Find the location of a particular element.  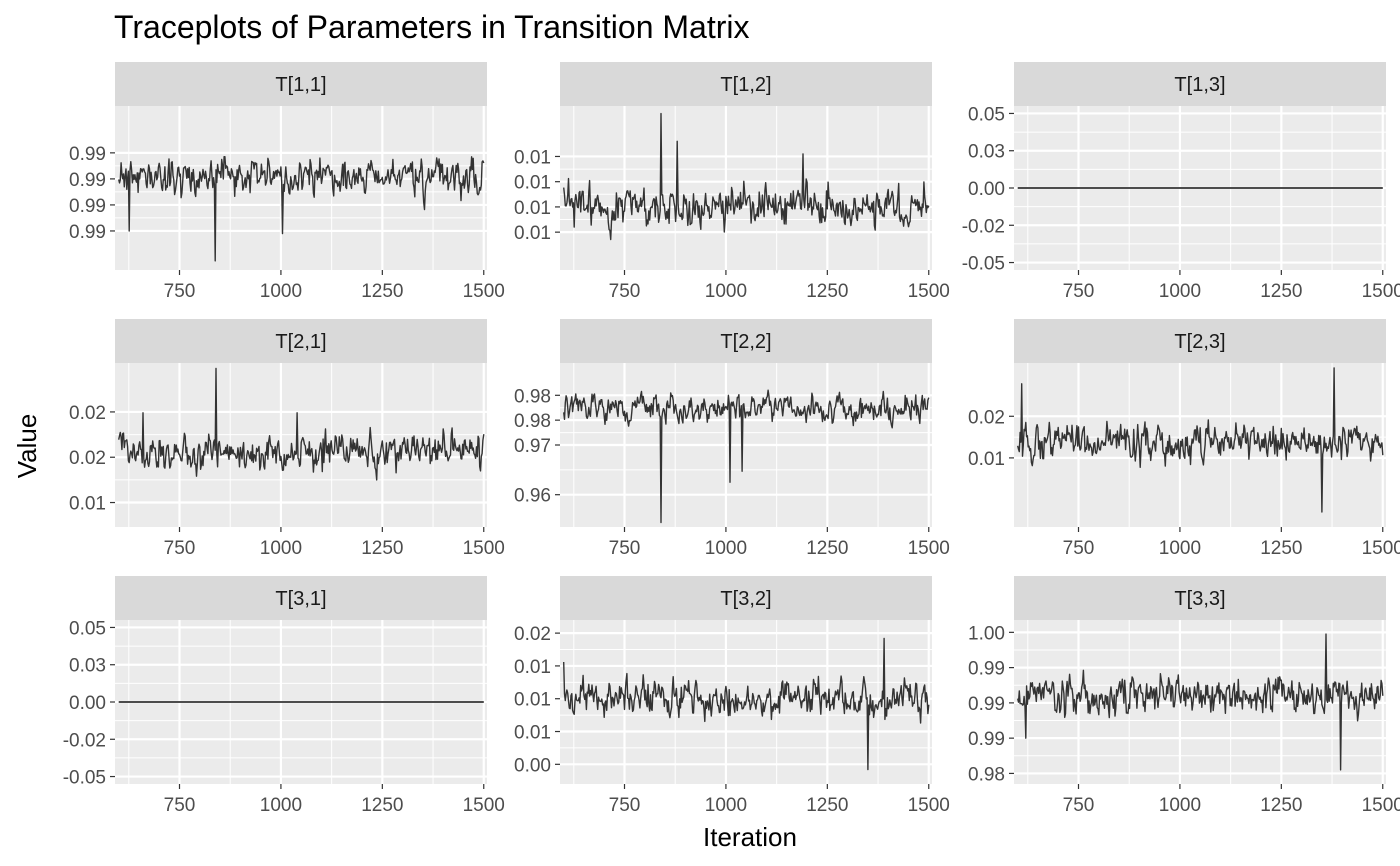

facet-panel: T[2,3] 750 1000 1250 1500 0.01 0.02 is located at coordinates (1184, 439).